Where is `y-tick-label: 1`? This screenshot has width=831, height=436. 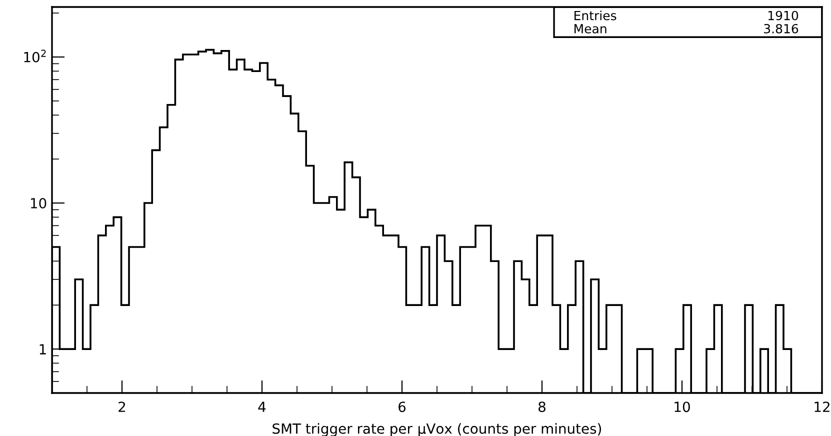
y-tick-label: 1 is located at coordinates (43, 349).